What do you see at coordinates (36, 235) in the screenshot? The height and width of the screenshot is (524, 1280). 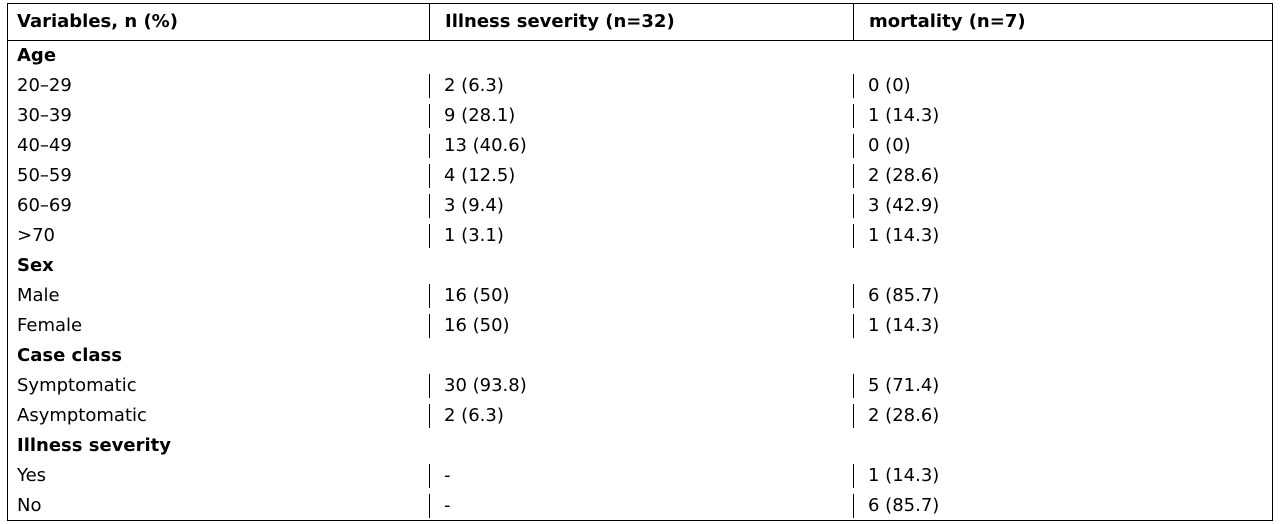 I see `variable-label: >70` at bounding box center [36, 235].